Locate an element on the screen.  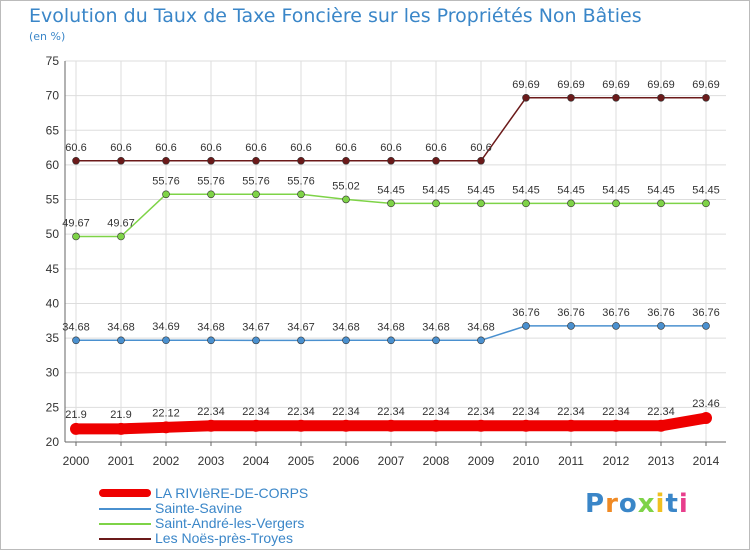
x-tick-label: 2013 is located at coordinates (661, 461).